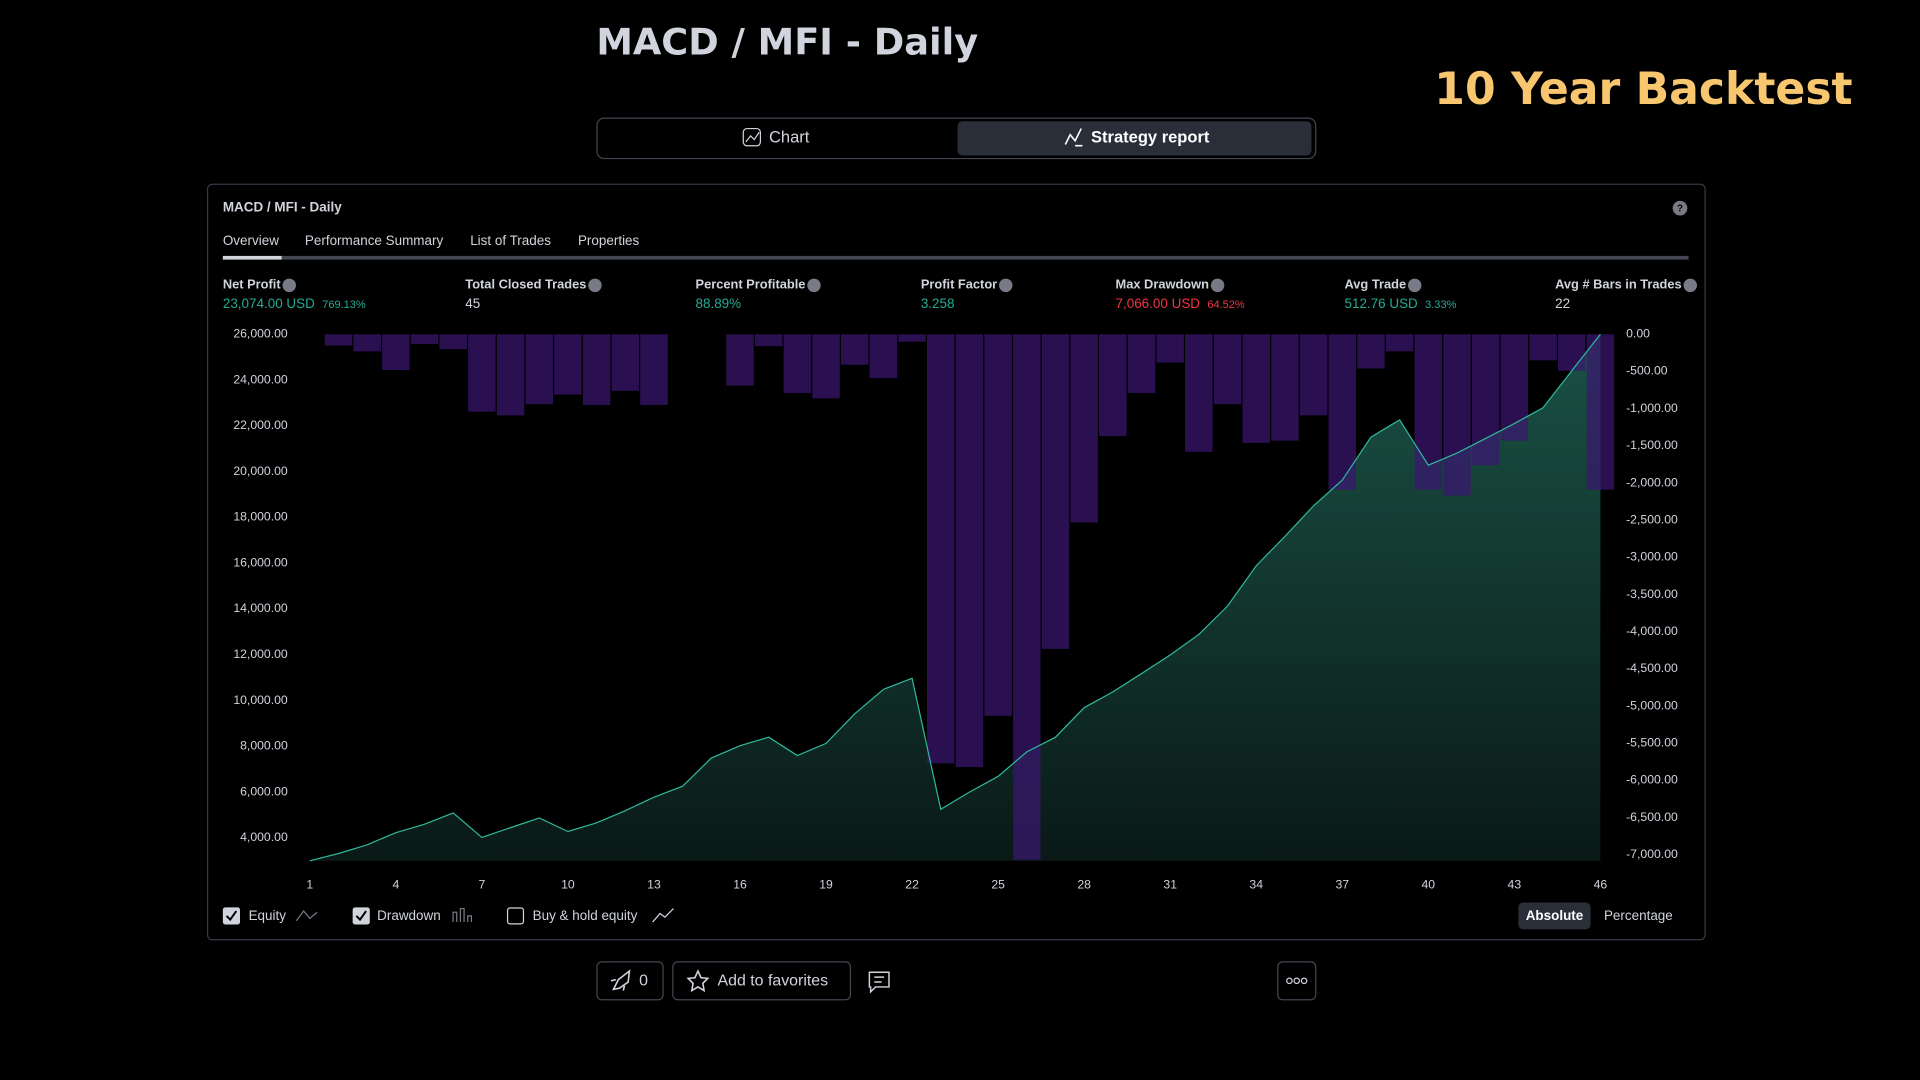 Image resolution: width=1920 pixels, height=1080 pixels. What do you see at coordinates (719, 303) in the screenshot?
I see `stat-value: 88.89%` at bounding box center [719, 303].